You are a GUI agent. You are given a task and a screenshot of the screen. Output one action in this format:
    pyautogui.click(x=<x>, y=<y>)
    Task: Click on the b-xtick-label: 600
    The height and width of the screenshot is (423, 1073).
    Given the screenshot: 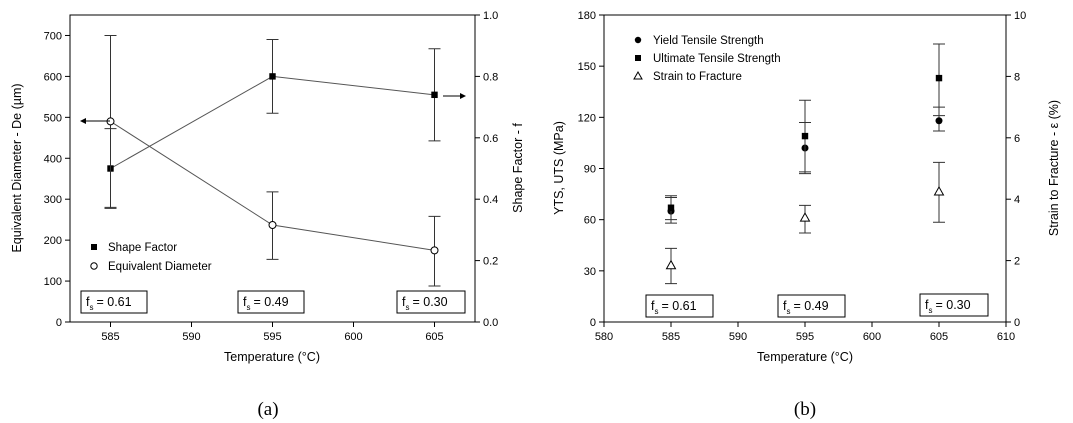 What is the action you would take?
    pyautogui.click(x=872, y=337)
    